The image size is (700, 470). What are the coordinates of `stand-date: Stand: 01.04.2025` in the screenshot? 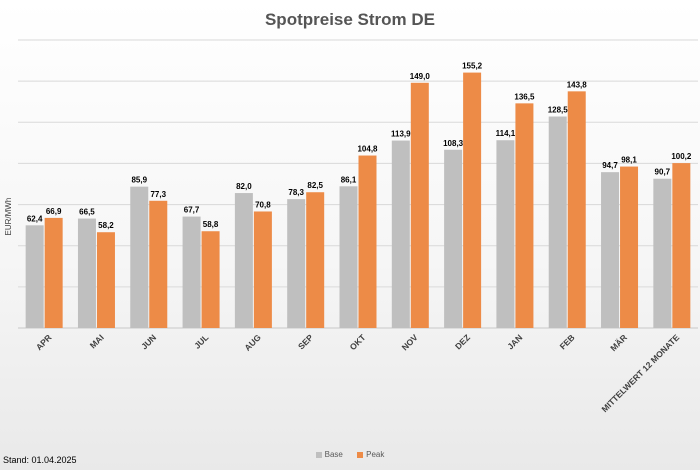 It's located at (40, 460).